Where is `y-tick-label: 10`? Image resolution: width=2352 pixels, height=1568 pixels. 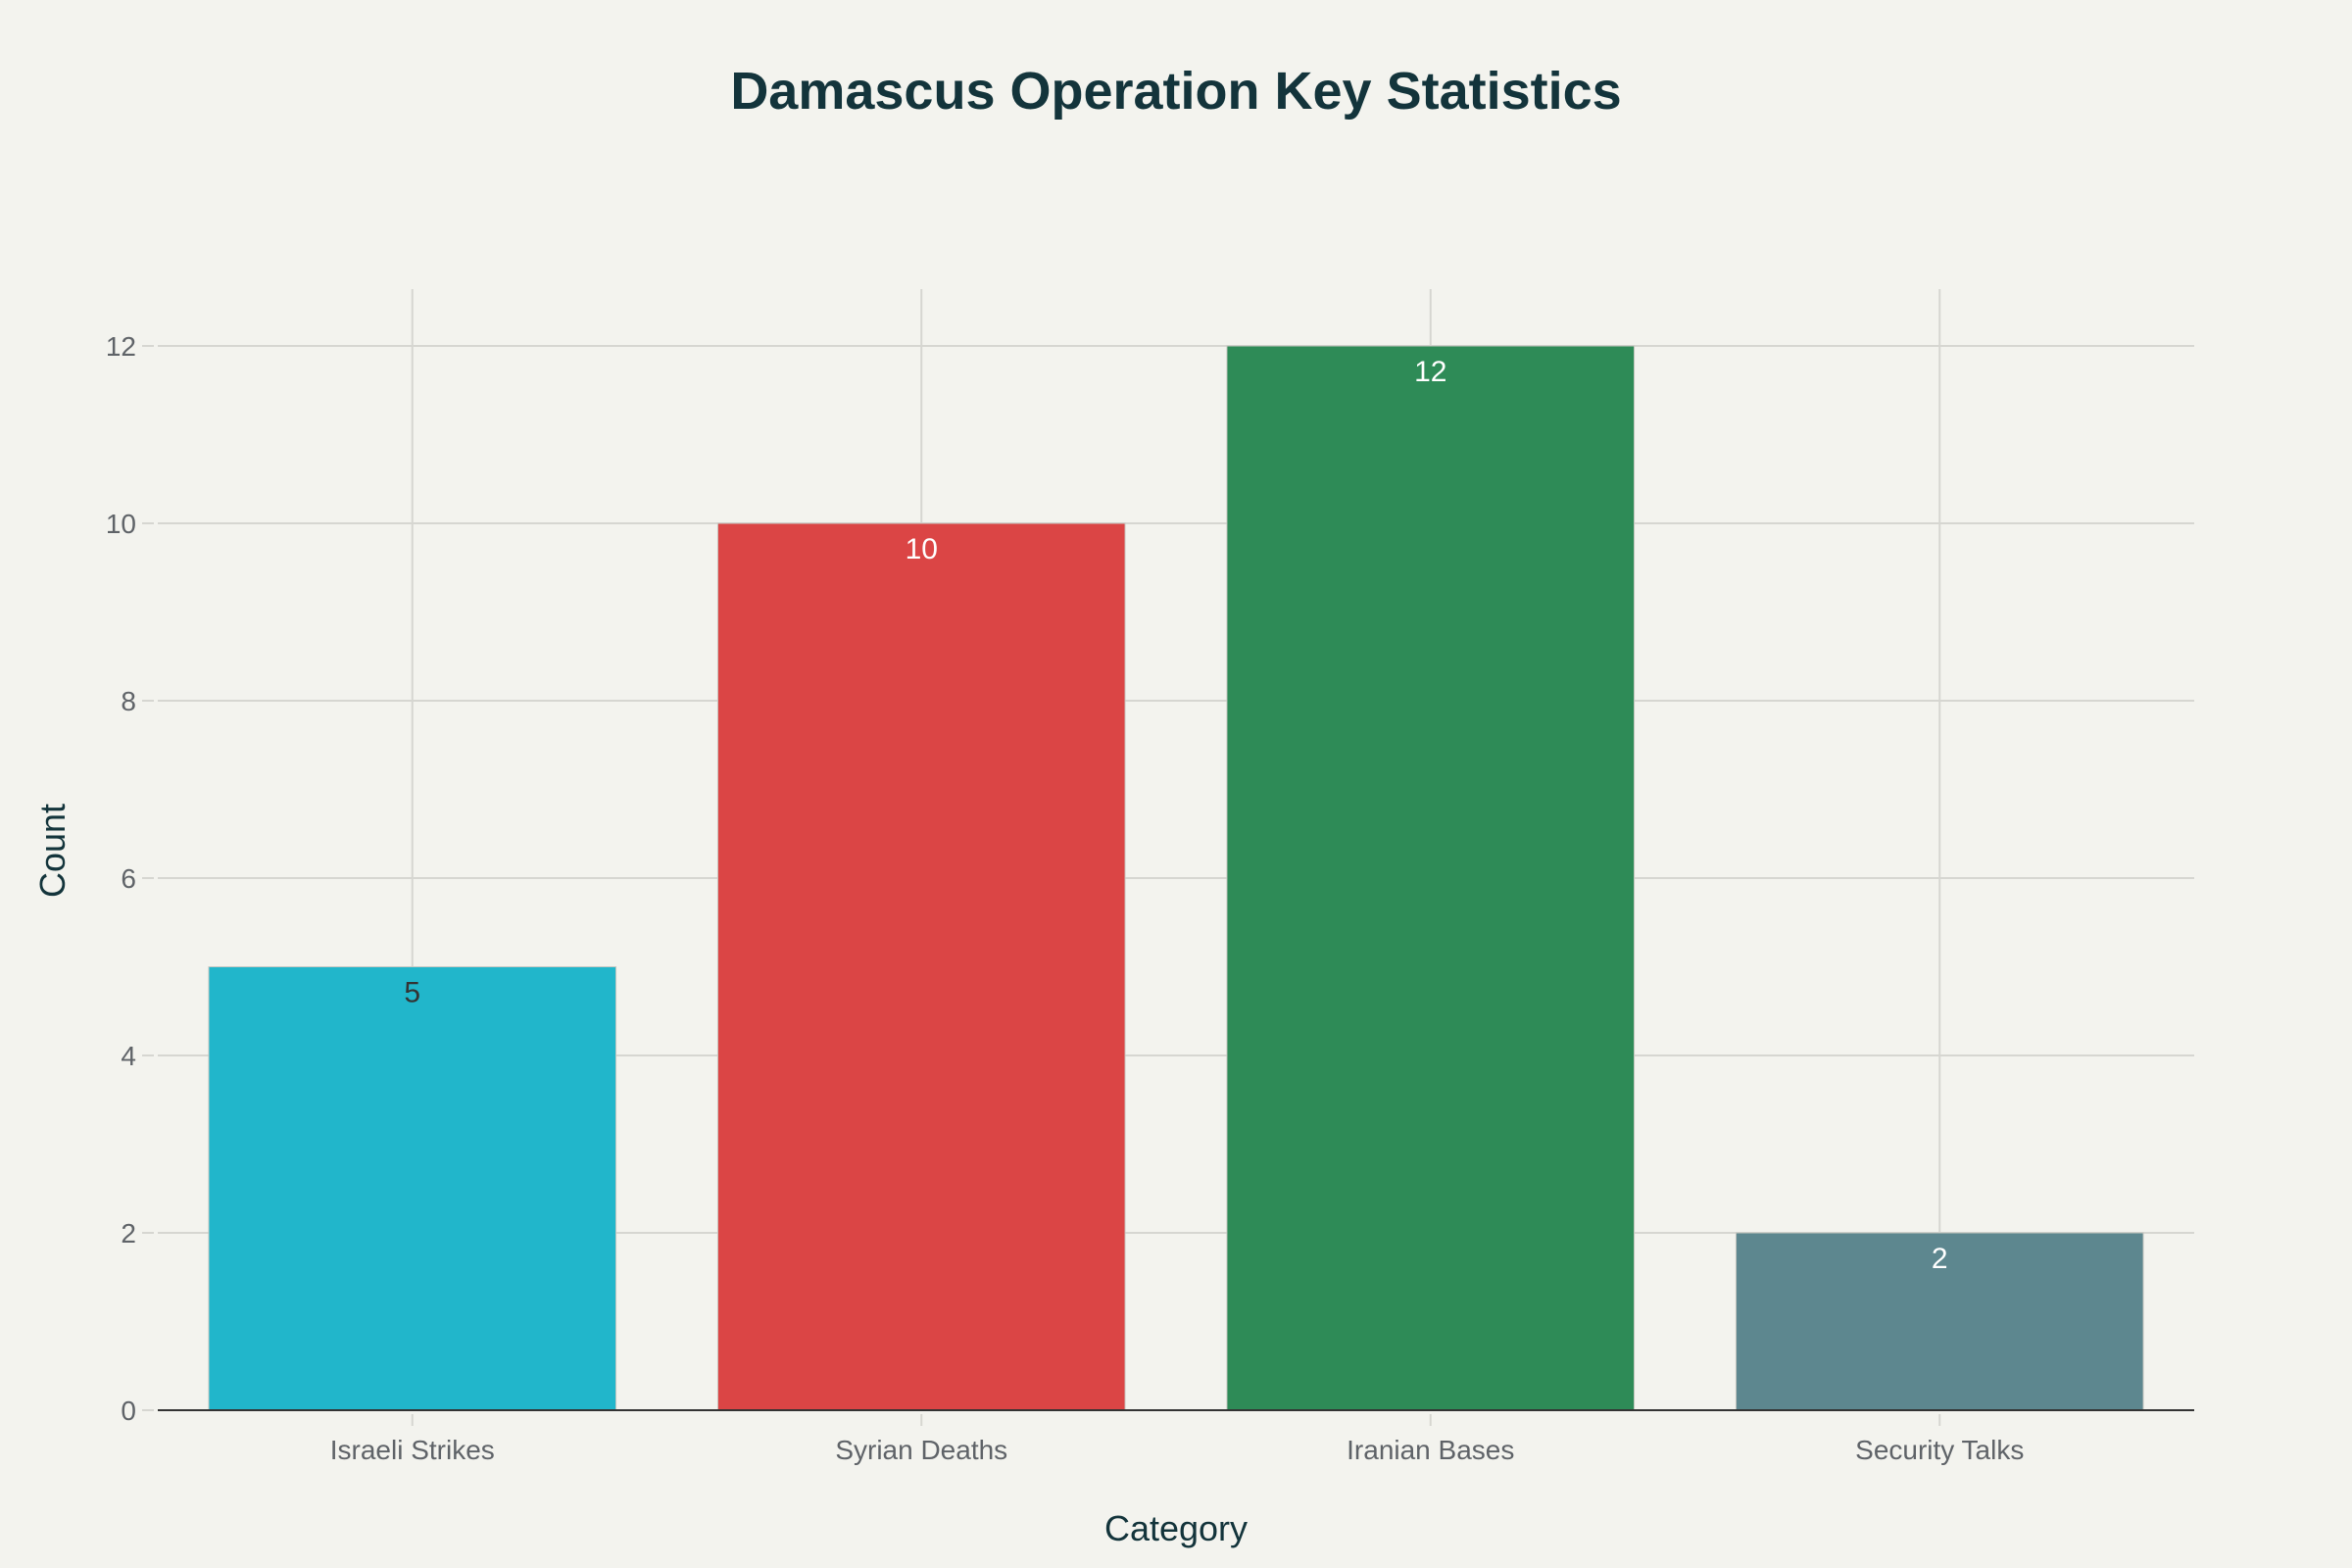
y-tick-label: 10 is located at coordinates (121, 524).